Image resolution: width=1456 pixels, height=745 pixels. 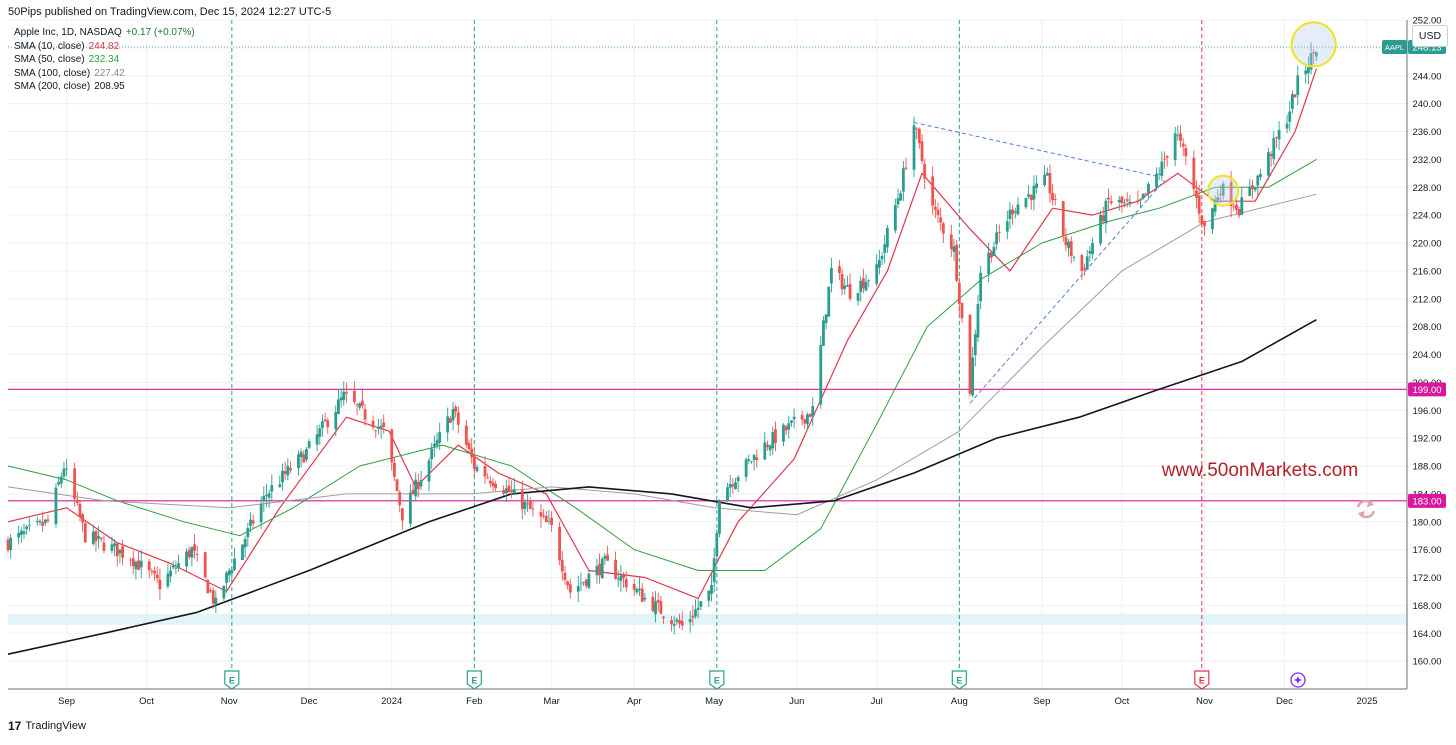 What do you see at coordinates (104, 33) in the screenshot?
I see `legend-symbol-row: Apple Inc, 1D, NASDAQ +0.17 (+0.07%)` at bounding box center [104, 33].